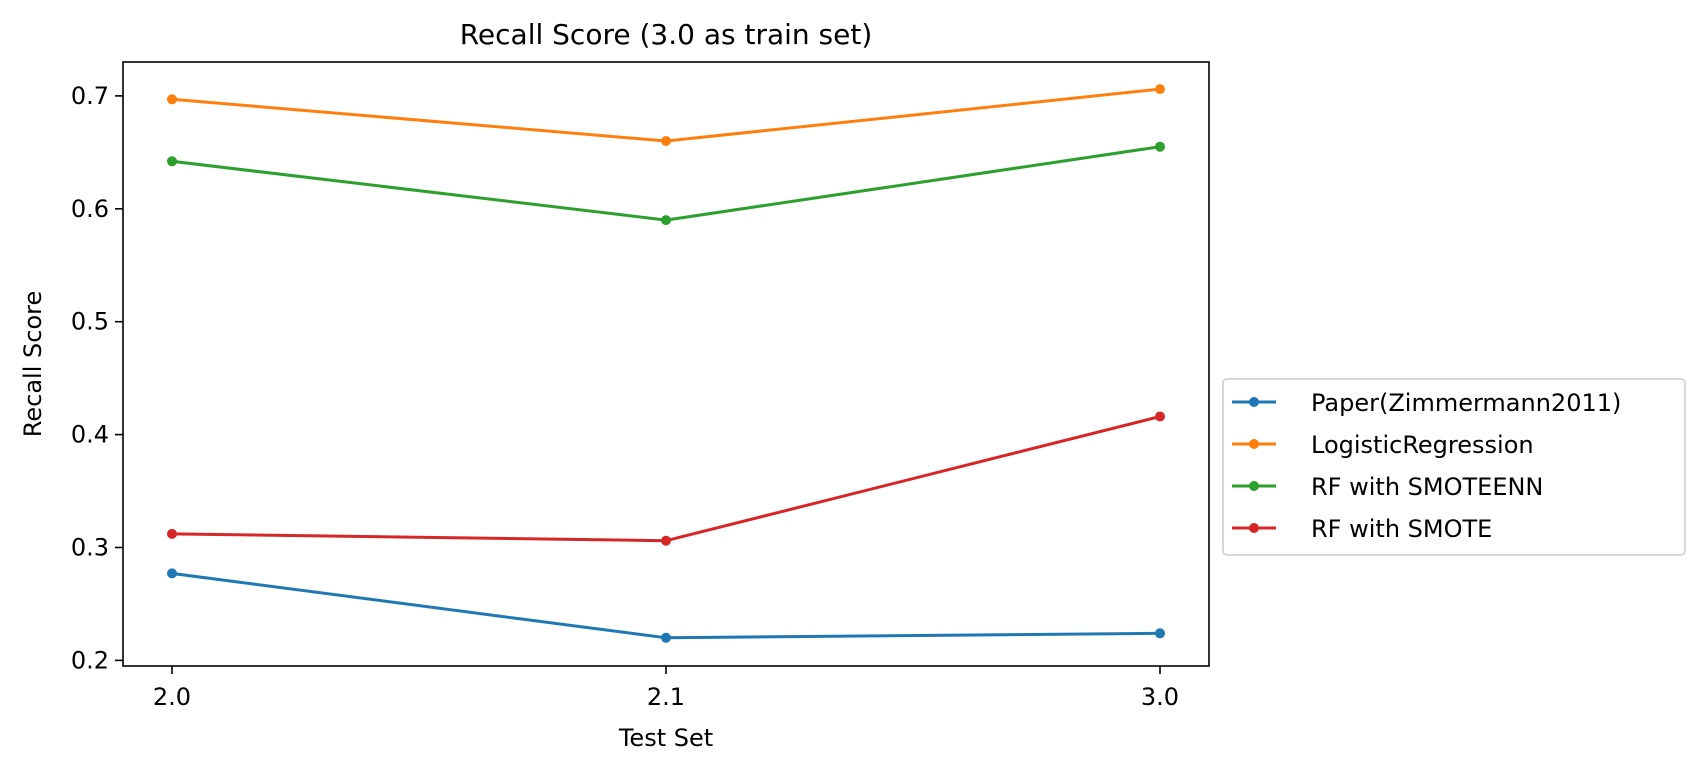 The image size is (1703, 777). Describe the element at coordinates (172, 697) in the screenshot. I see `x-tick-label: 2.0` at that location.